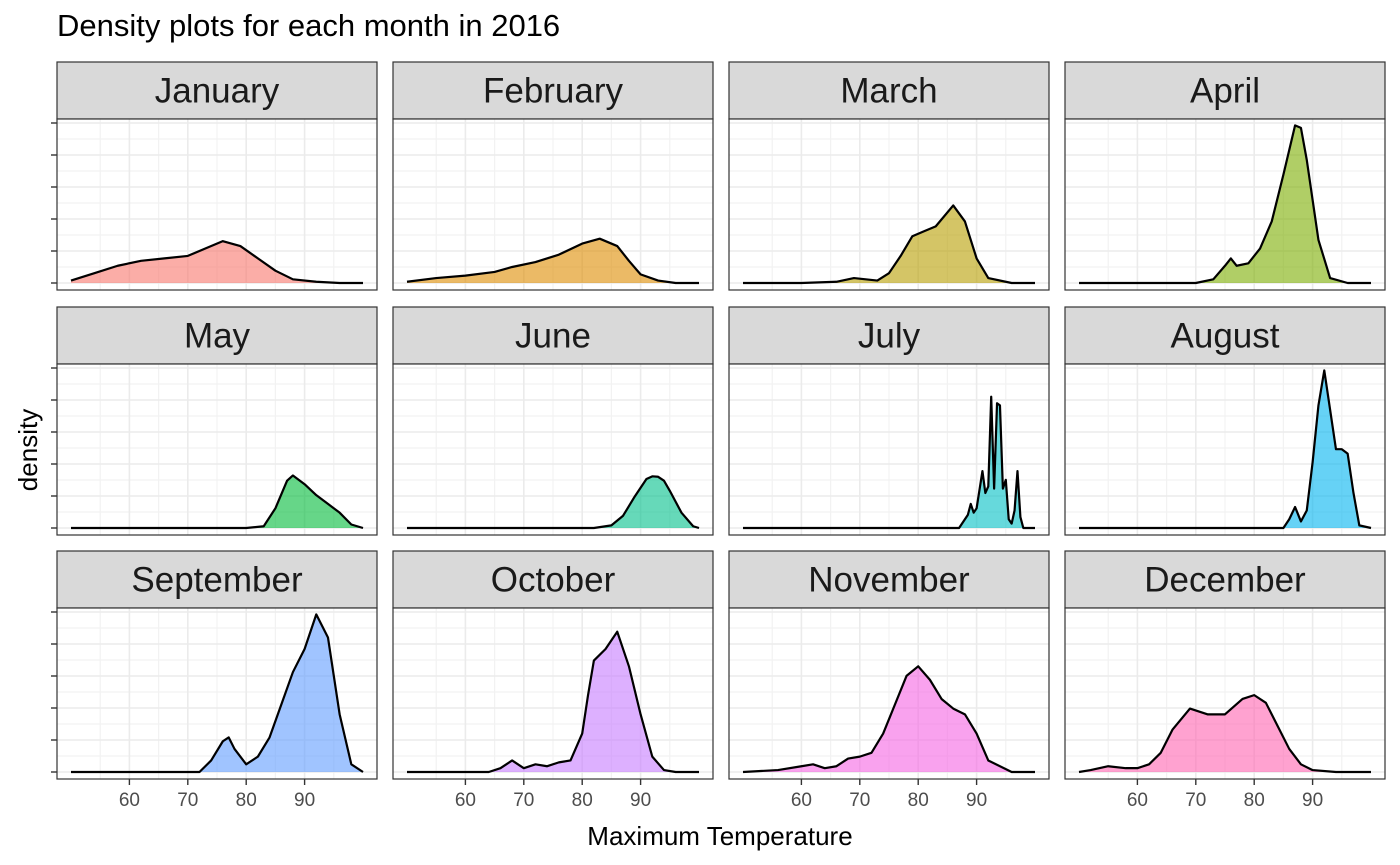 Image resolution: width=1400 pixels, height=865 pixels. I want to click on facet-panel-august: August, so click(1225, 421).